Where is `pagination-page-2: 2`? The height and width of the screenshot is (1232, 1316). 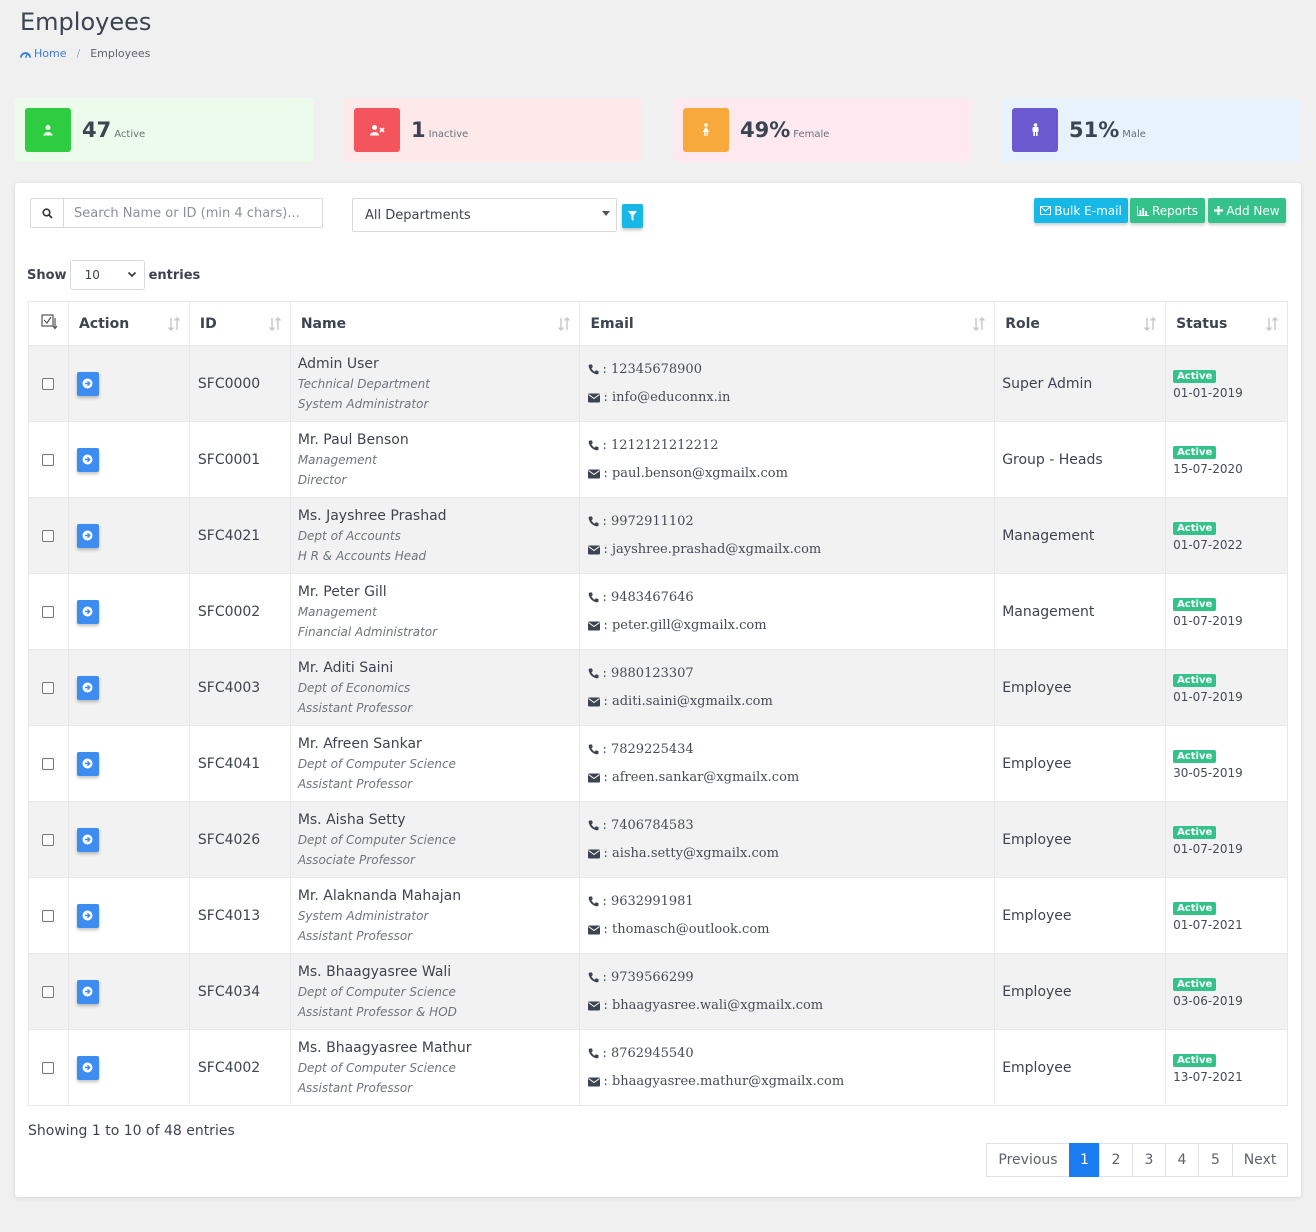 pagination-page-2: 2 is located at coordinates (1116, 1160).